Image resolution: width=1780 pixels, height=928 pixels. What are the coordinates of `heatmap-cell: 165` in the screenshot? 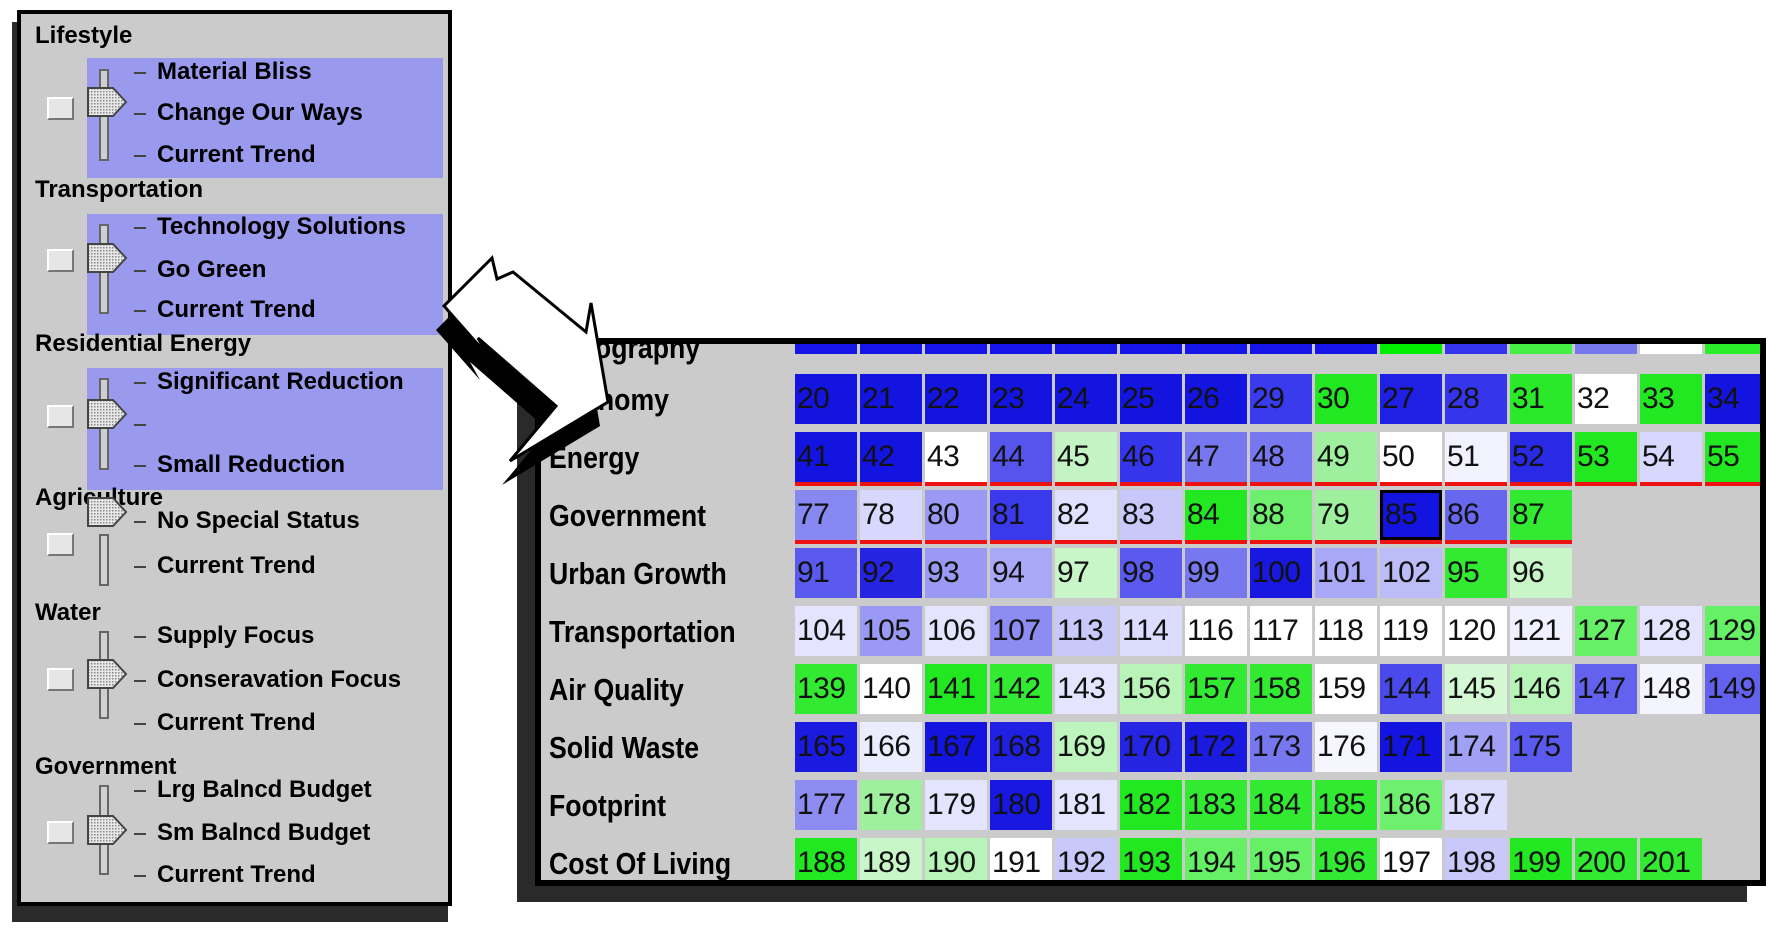 It's located at (826, 747).